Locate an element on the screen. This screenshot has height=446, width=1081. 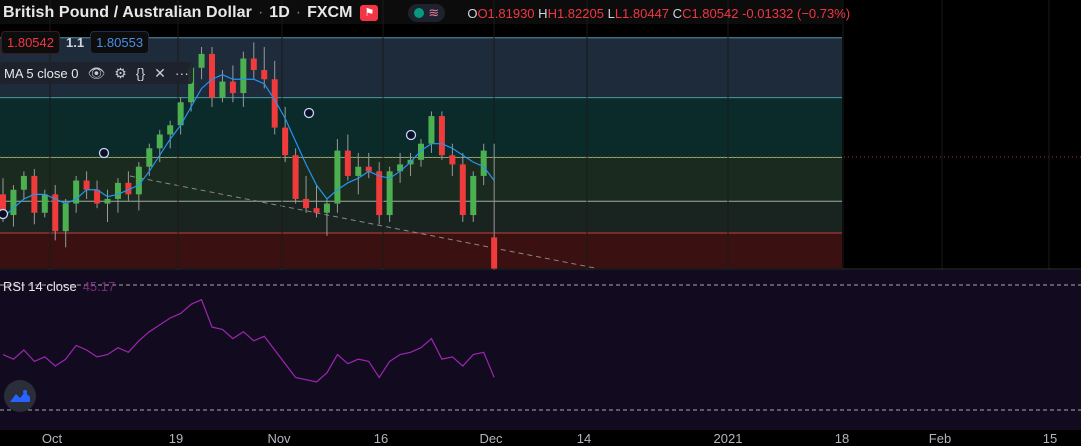
x-axis-label: Dec is located at coordinates (491, 438).